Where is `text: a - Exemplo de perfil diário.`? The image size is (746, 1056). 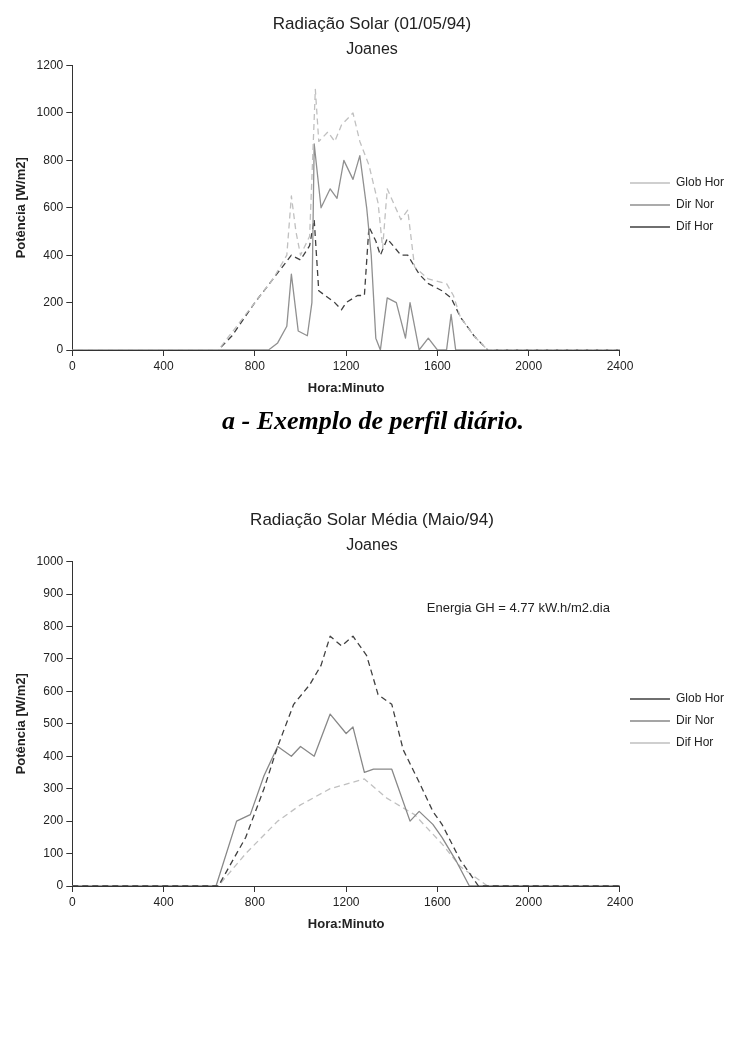
text: a - Exemplo de perfil diário. is located at coordinates (373, 421).